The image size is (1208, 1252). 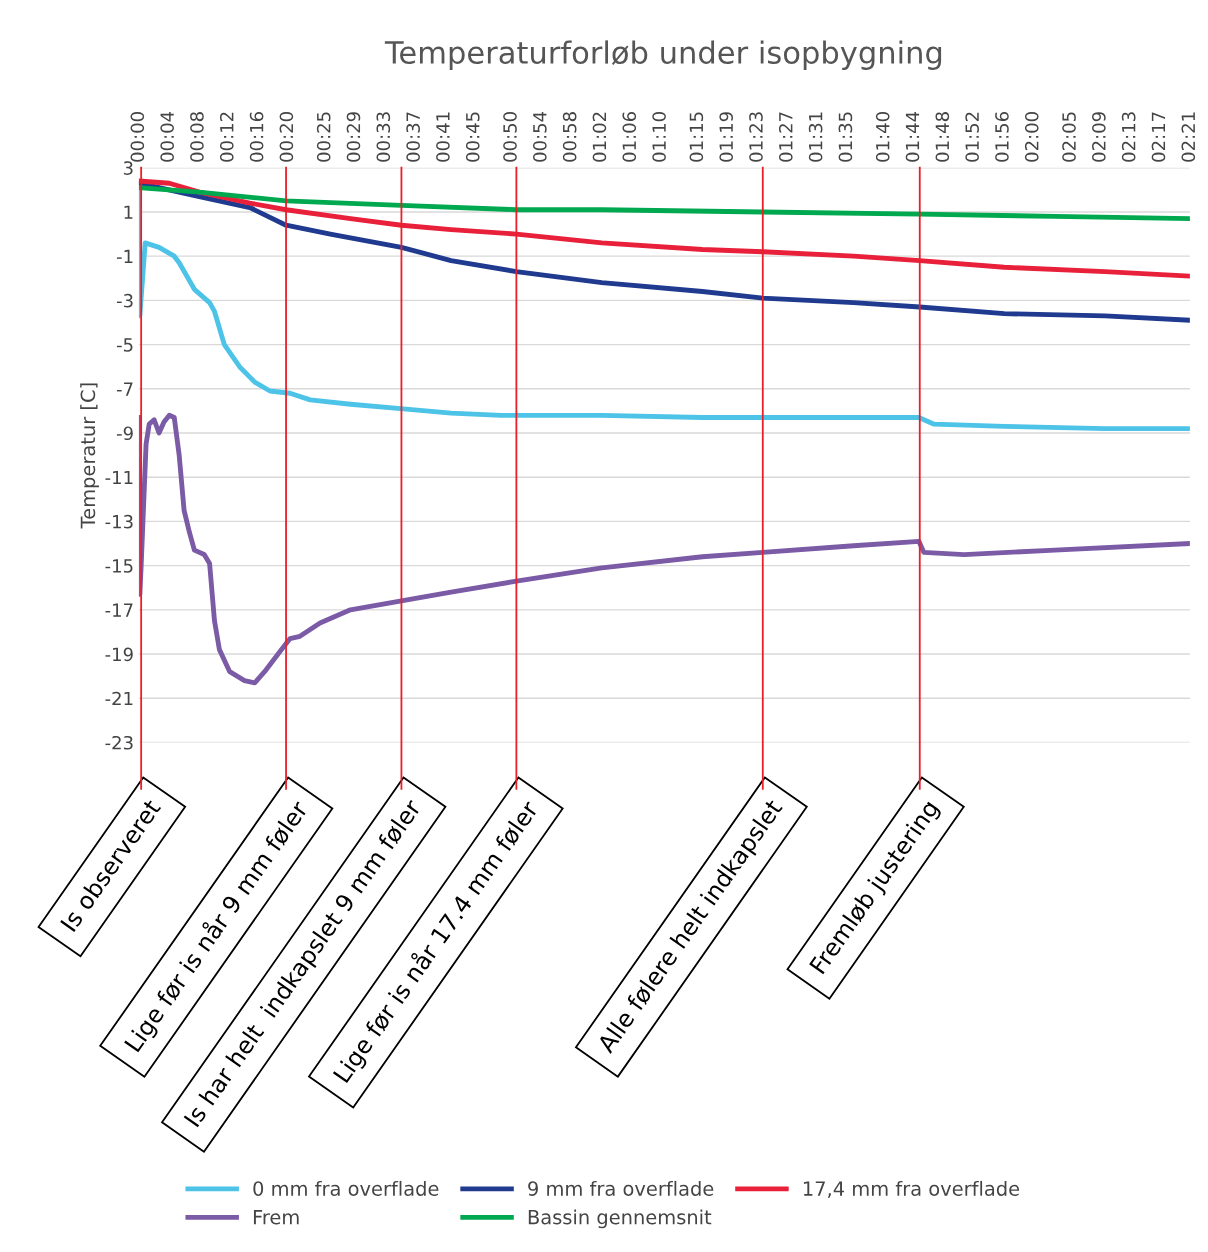 I want to click on x-tick-label: 02:17, so click(x=1158, y=137).